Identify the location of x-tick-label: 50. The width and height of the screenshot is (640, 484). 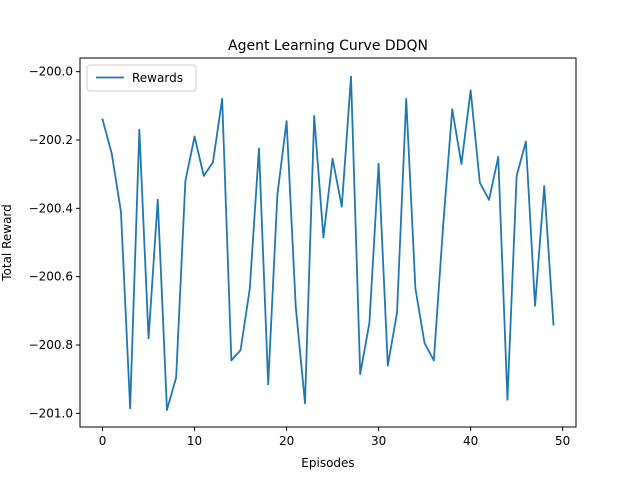
(562, 441).